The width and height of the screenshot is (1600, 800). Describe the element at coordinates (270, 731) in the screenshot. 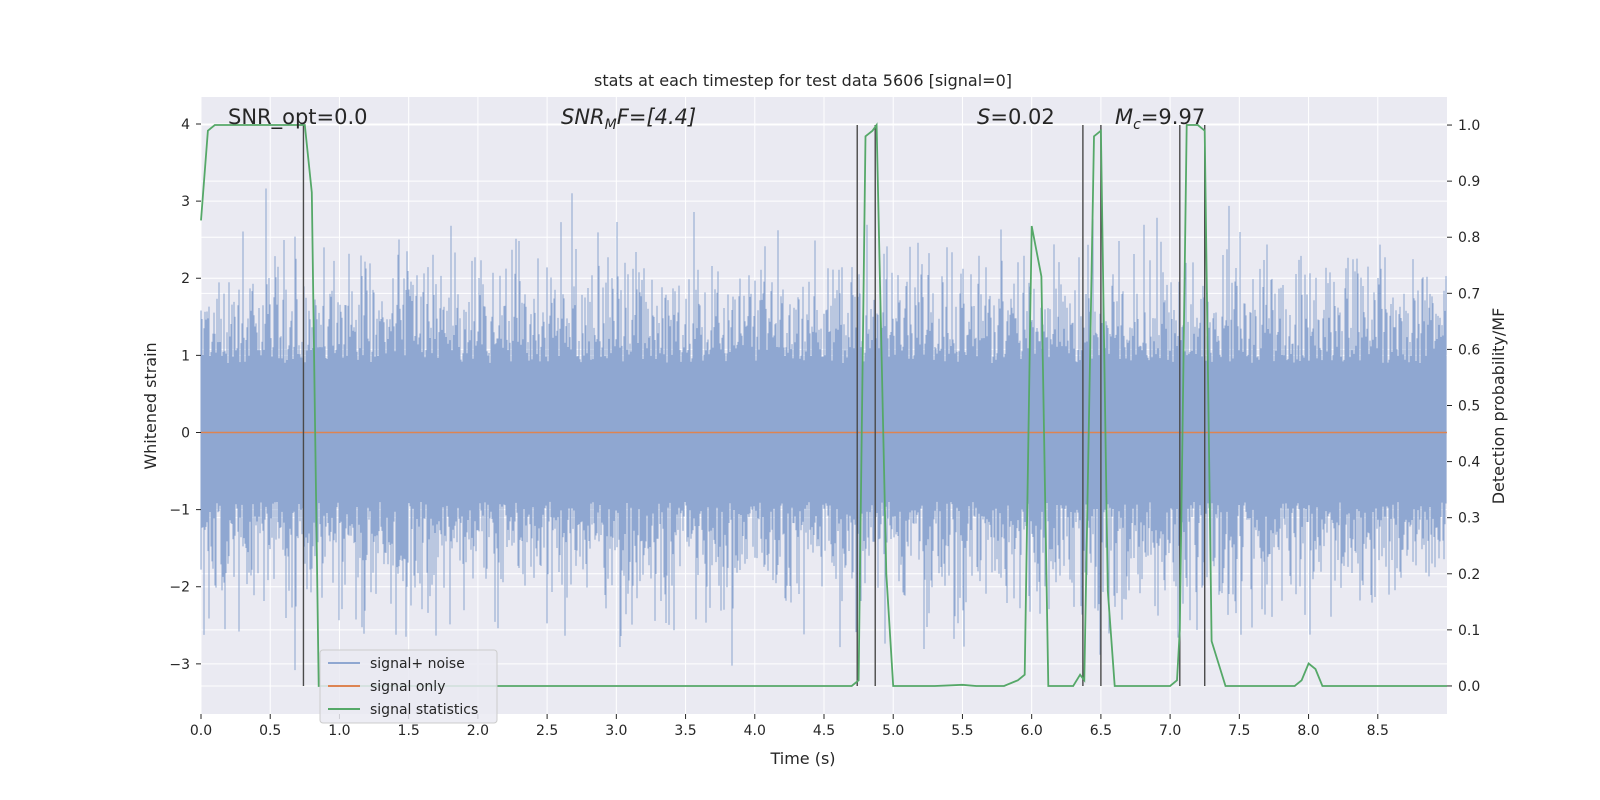

I see `x-tick-label: 0.5` at that location.